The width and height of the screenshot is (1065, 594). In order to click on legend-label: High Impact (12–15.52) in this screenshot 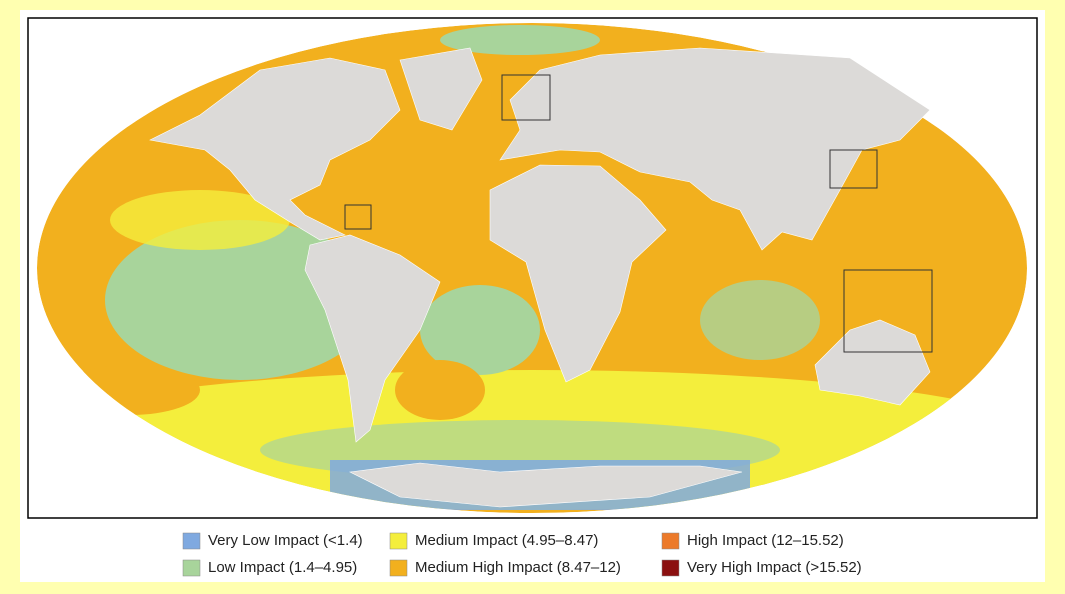, I will do `click(765, 540)`.